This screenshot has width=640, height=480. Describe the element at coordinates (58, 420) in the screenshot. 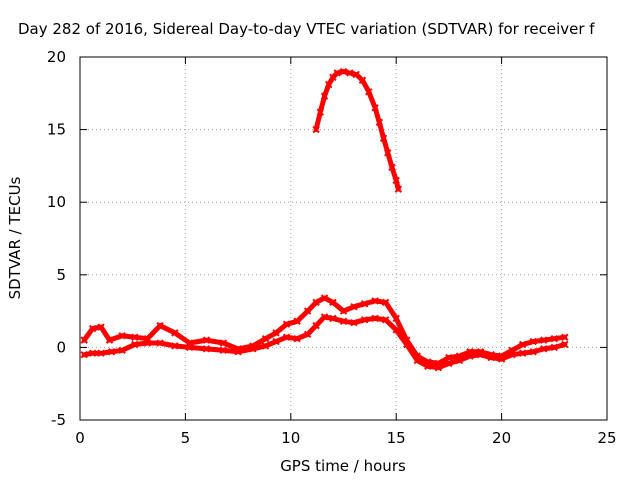

I see `y-tick-label: -5` at that location.